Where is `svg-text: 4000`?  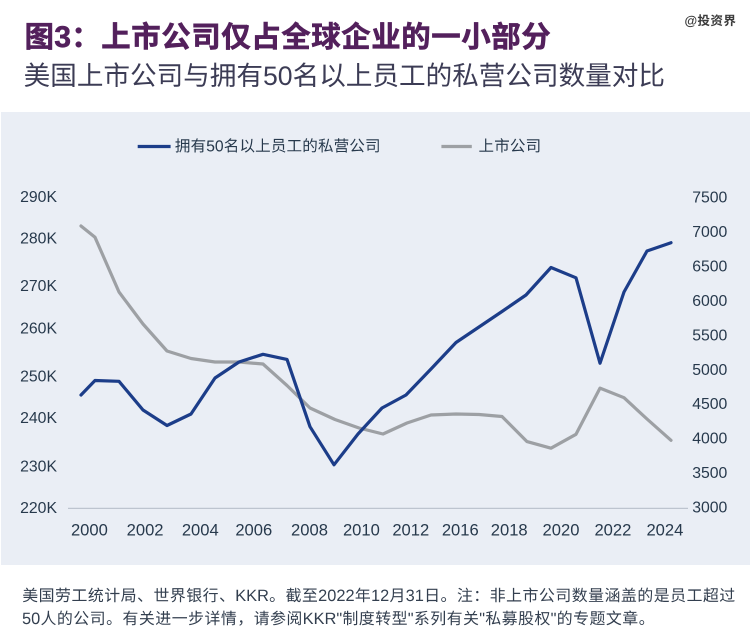 svg-text: 4000 is located at coordinates (709, 439).